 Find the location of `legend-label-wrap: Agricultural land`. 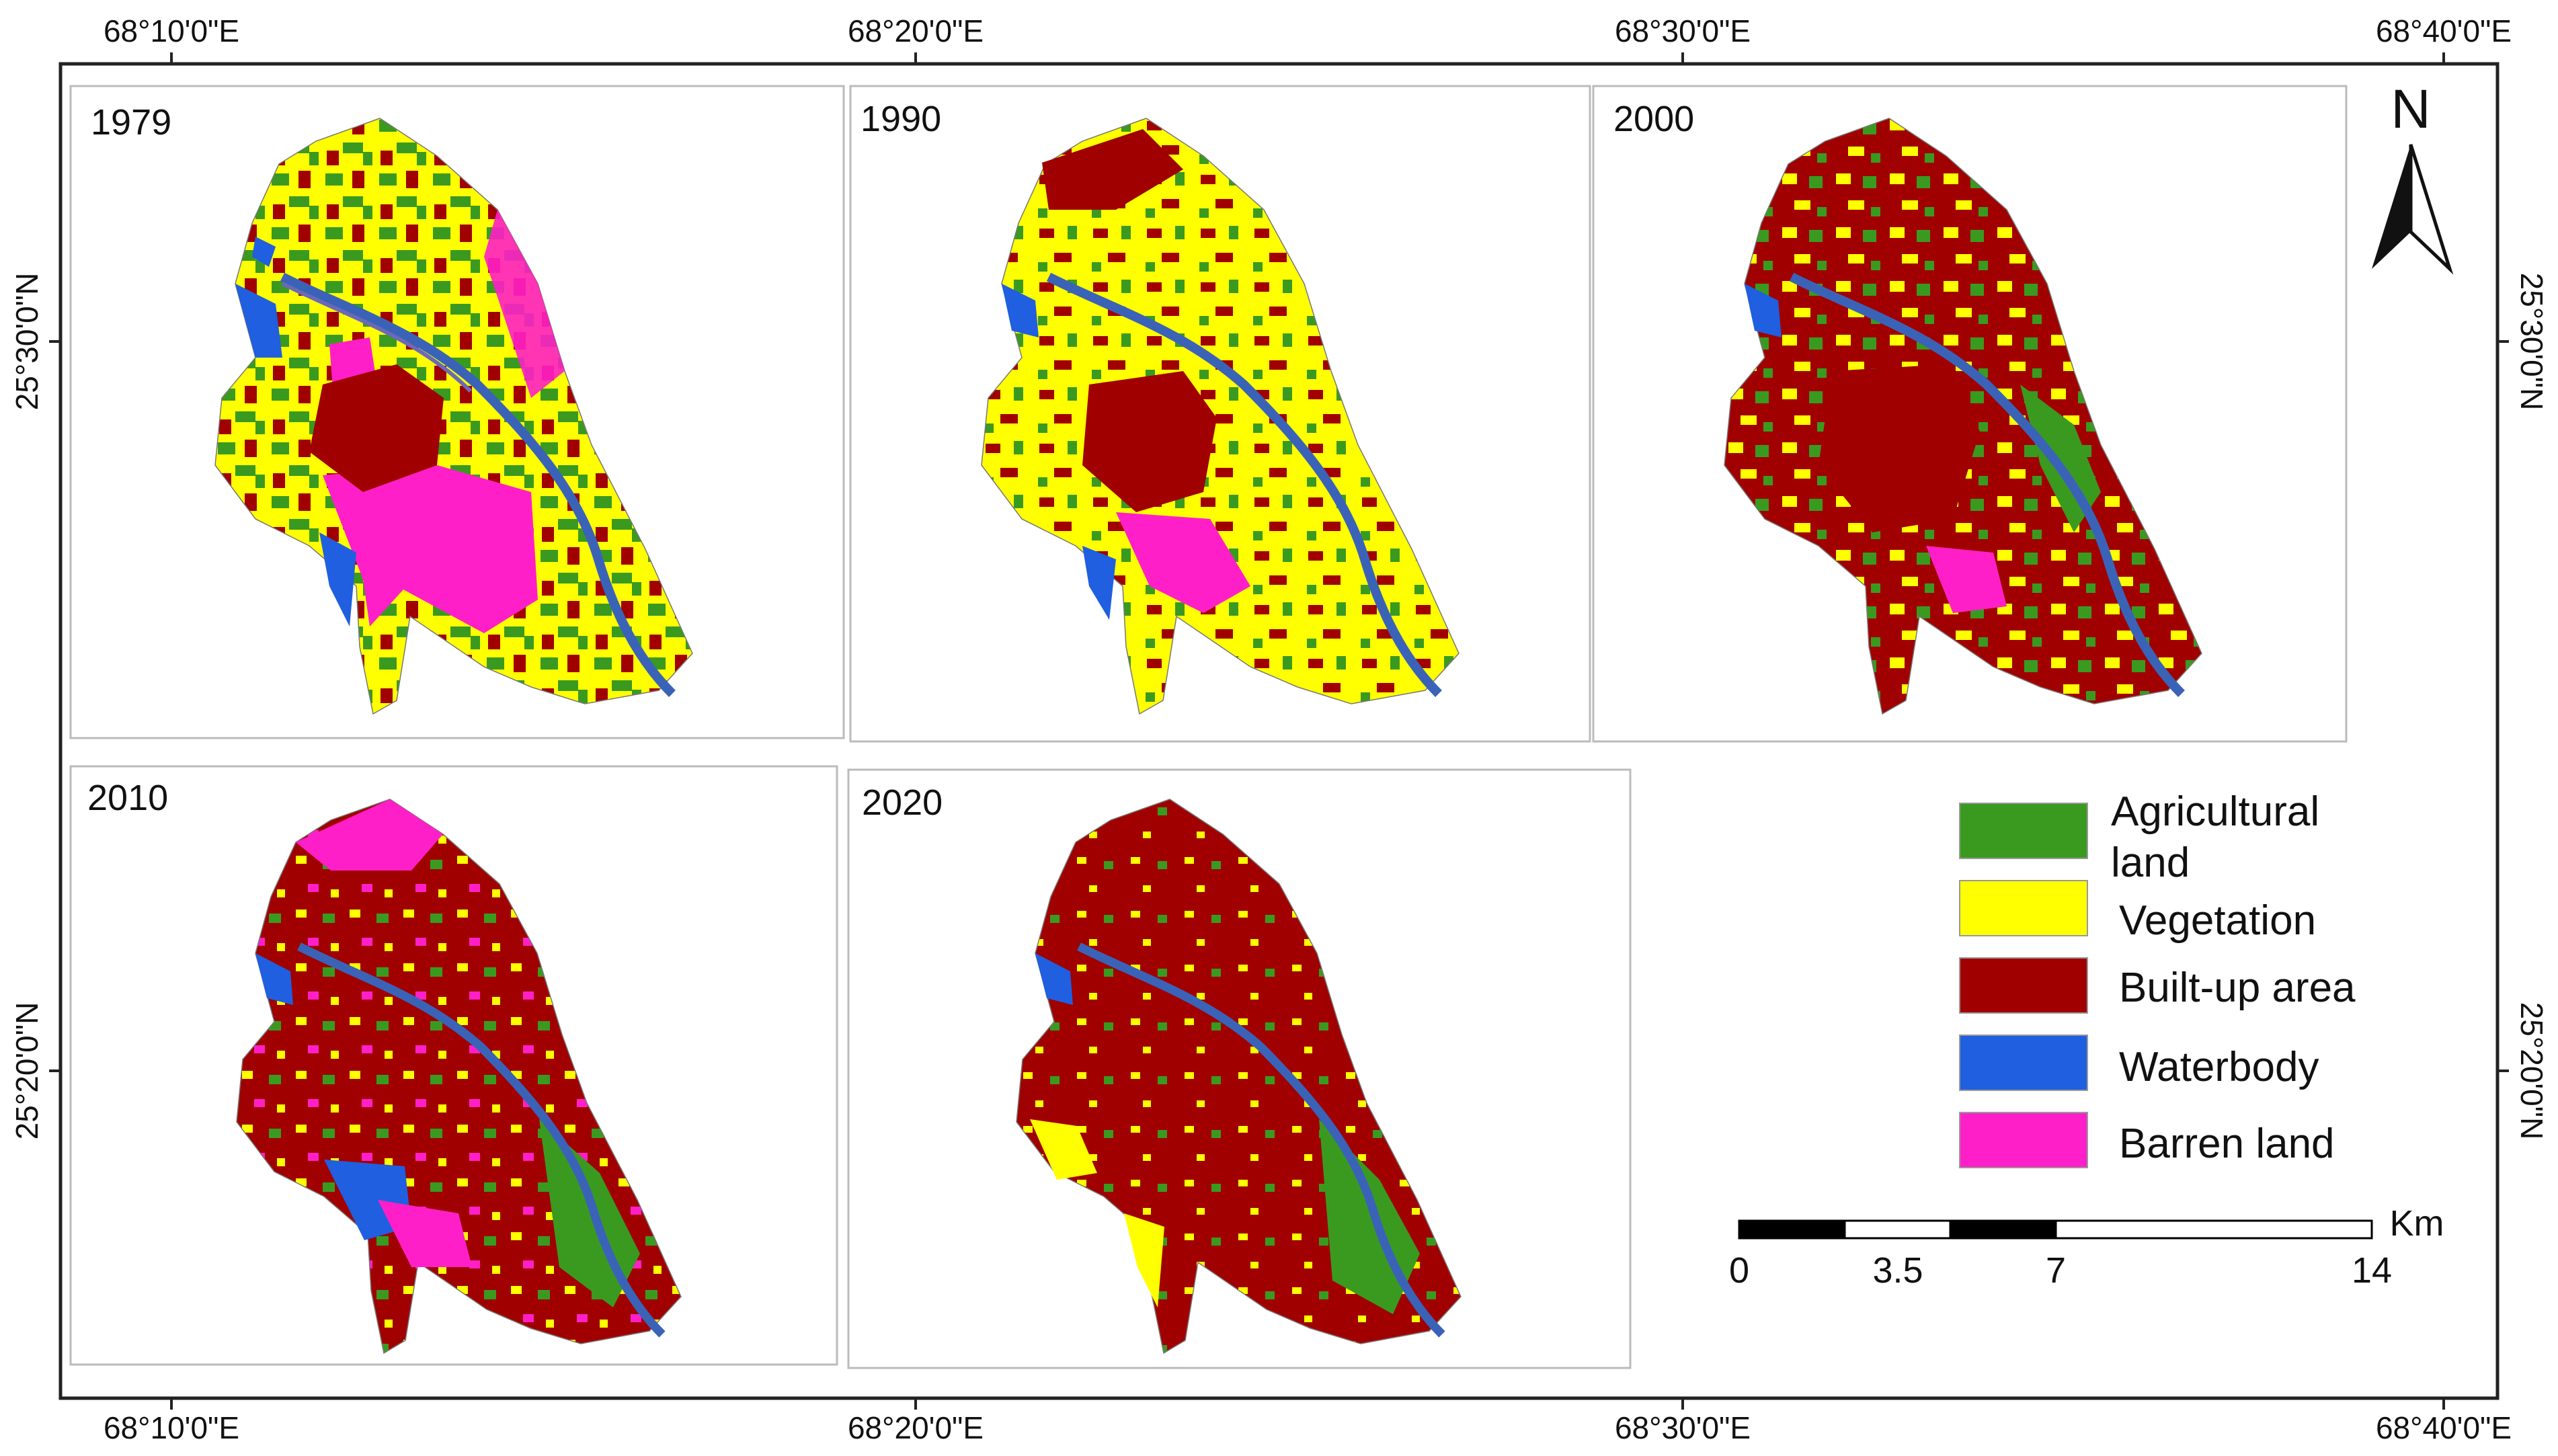

legend-label-wrap: Agricultural land is located at coordinates (2215, 837).